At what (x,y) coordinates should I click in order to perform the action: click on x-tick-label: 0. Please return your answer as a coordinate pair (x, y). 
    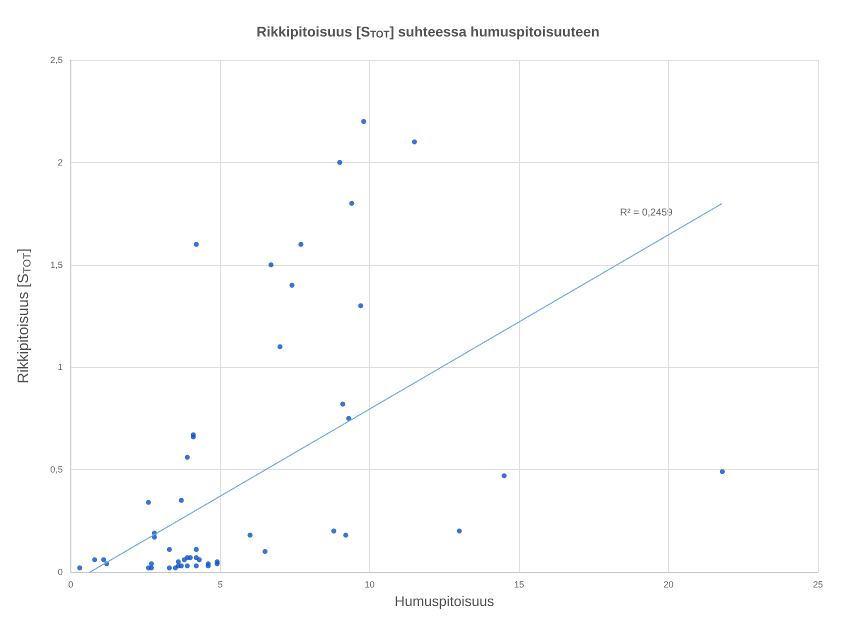
    Looking at the image, I should click on (71, 585).